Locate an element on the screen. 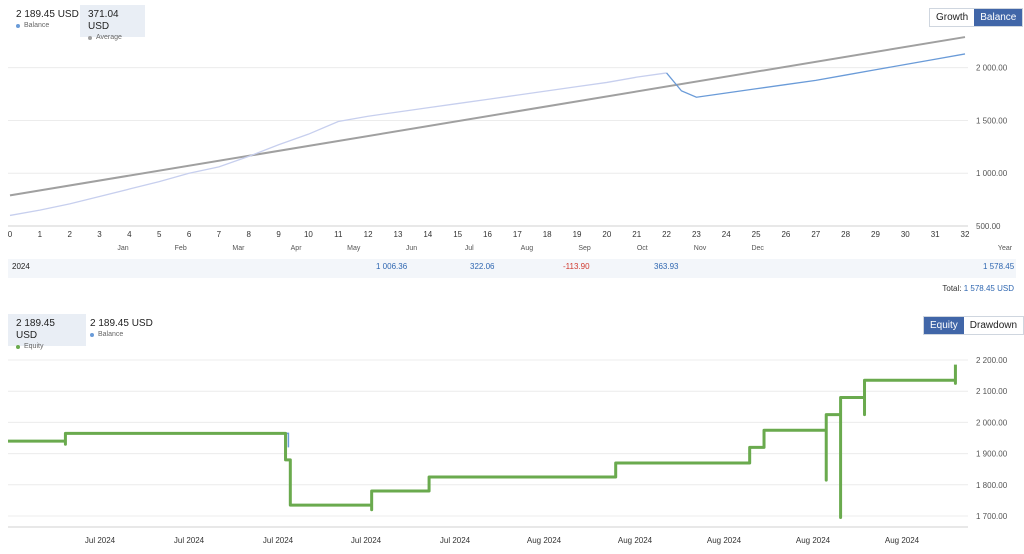  x-tick-label: 15 is located at coordinates (457, 234).